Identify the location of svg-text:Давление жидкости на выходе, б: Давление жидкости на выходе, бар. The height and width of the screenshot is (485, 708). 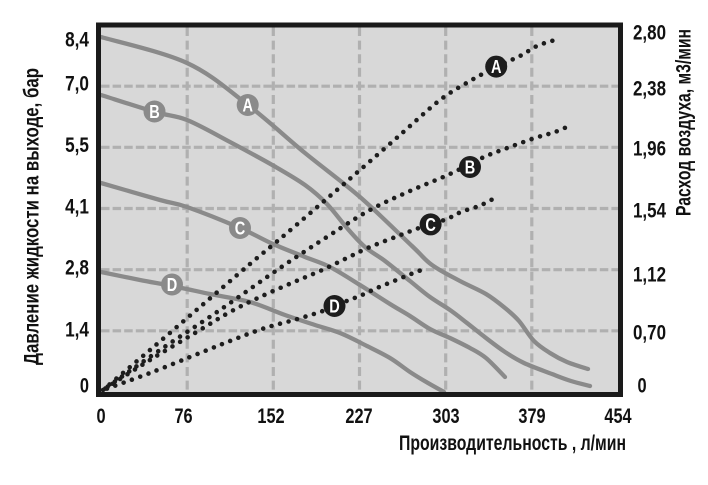
(32, 216).